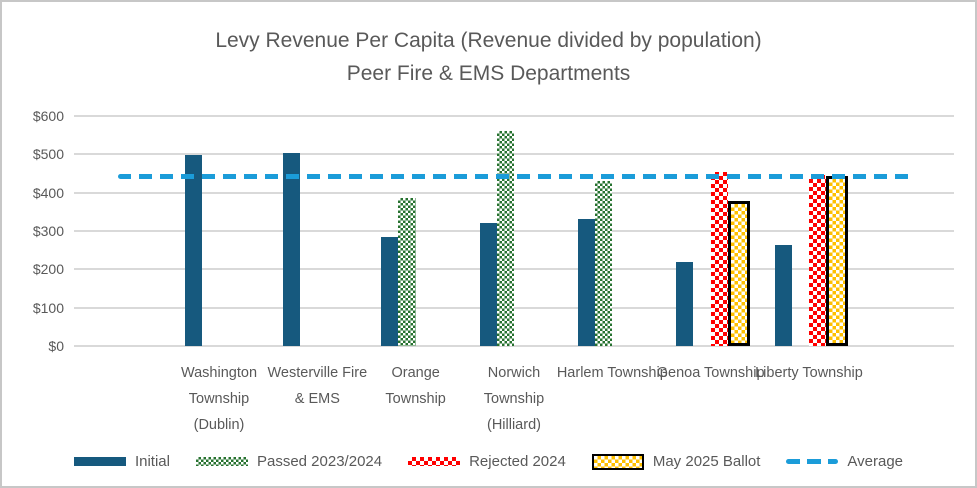 The height and width of the screenshot is (488, 977). Describe the element at coordinates (48, 307) in the screenshot. I see `y-axis-tick-label: $100` at that location.